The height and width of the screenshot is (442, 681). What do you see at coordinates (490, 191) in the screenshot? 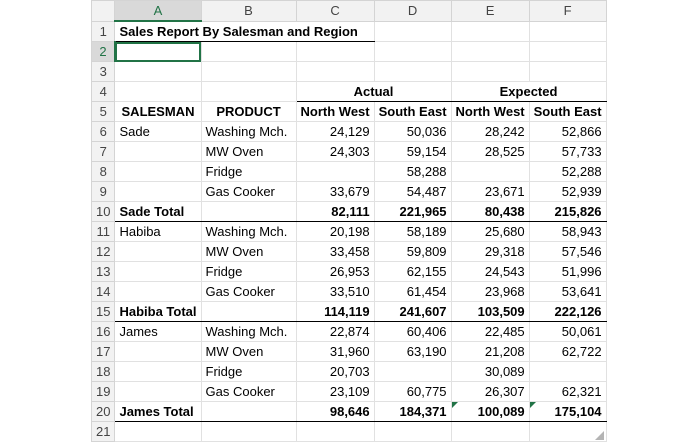
I see `cell-expected-north-west: 23,671` at bounding box center [490, 191].